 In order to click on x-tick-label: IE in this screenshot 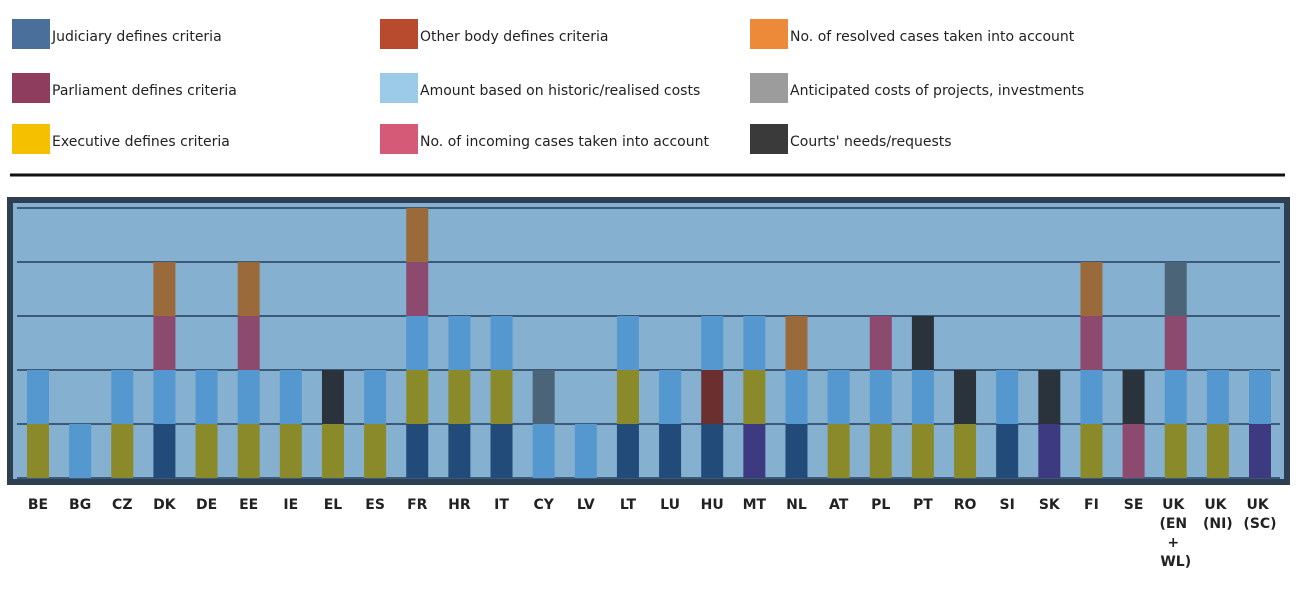, I will do `click(290, 505)`.